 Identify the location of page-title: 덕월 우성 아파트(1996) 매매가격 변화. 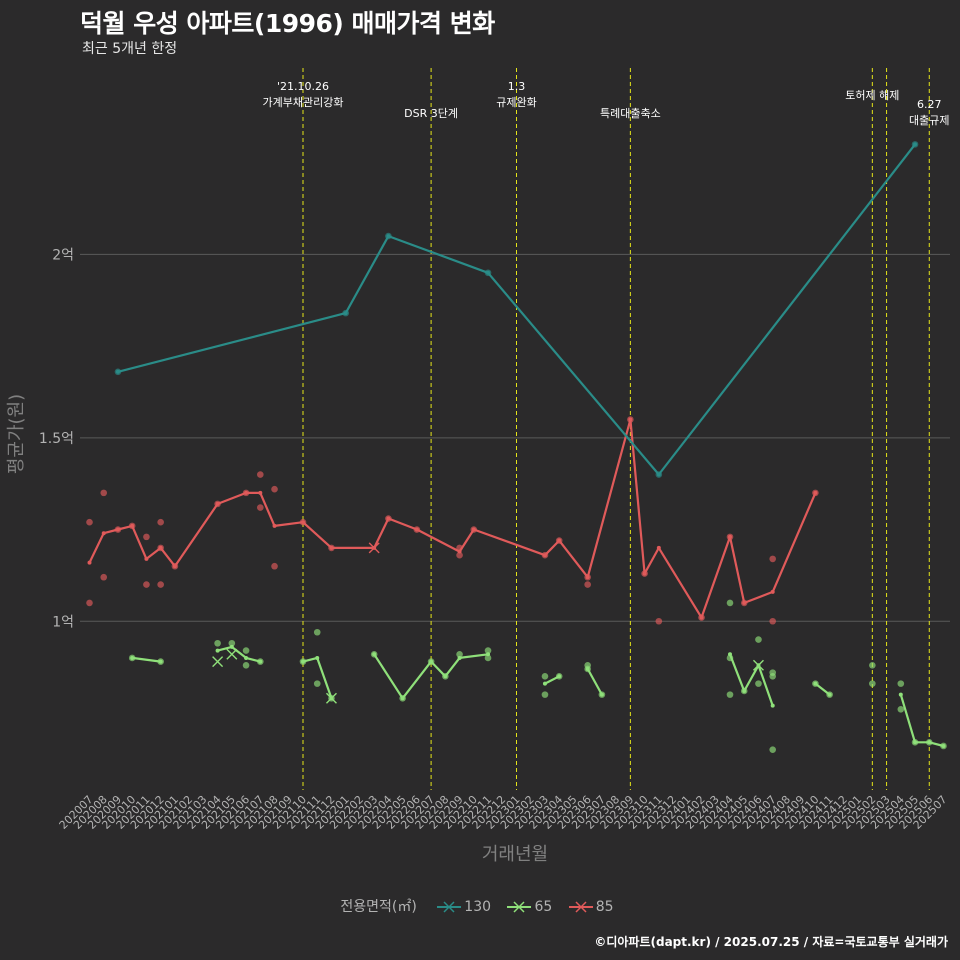
(287, 23).